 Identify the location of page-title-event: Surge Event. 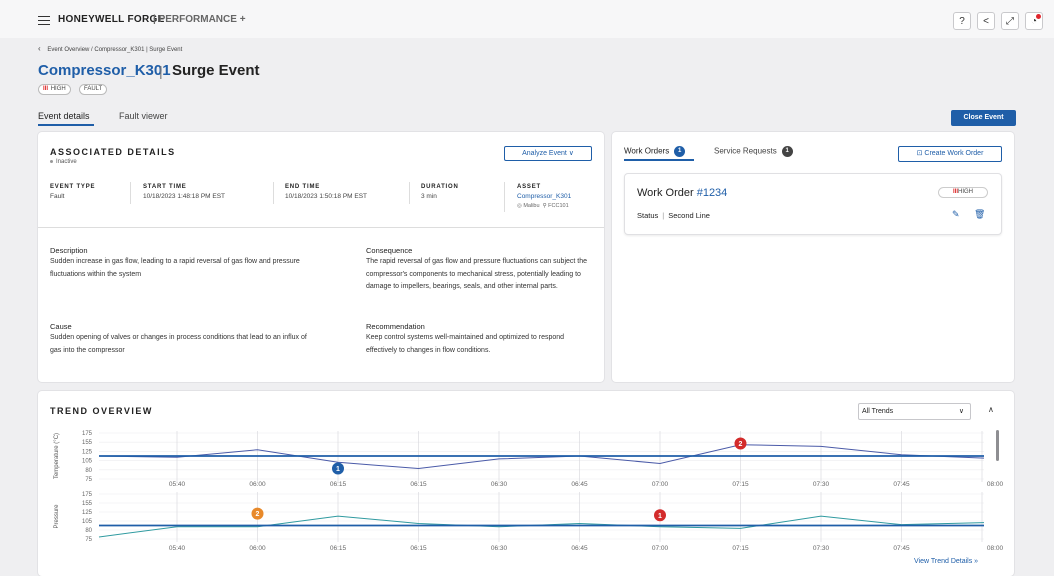
(216, 70).